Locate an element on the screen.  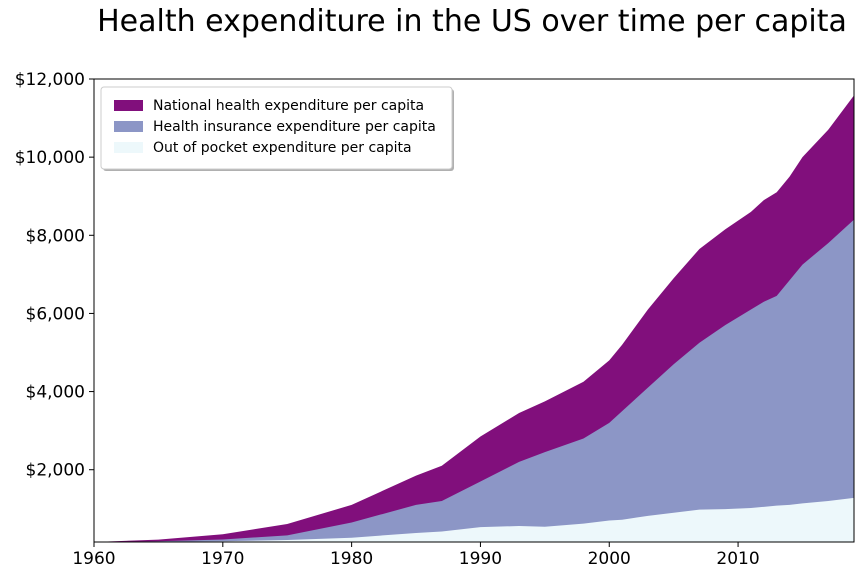
y-tick-label: $8,000 is located at coordinates (55, 236).